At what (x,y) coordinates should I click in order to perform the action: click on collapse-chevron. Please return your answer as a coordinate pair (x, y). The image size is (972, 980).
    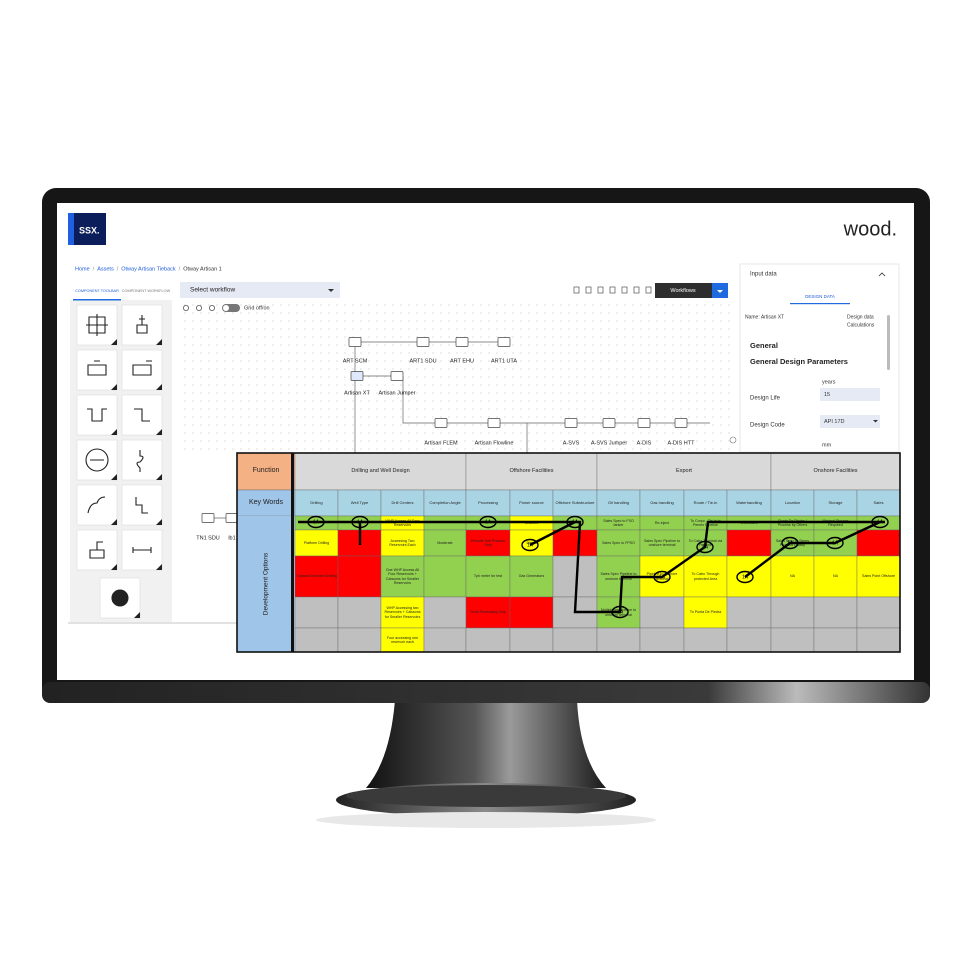
    Looking at the image, I should click on (882, 274).